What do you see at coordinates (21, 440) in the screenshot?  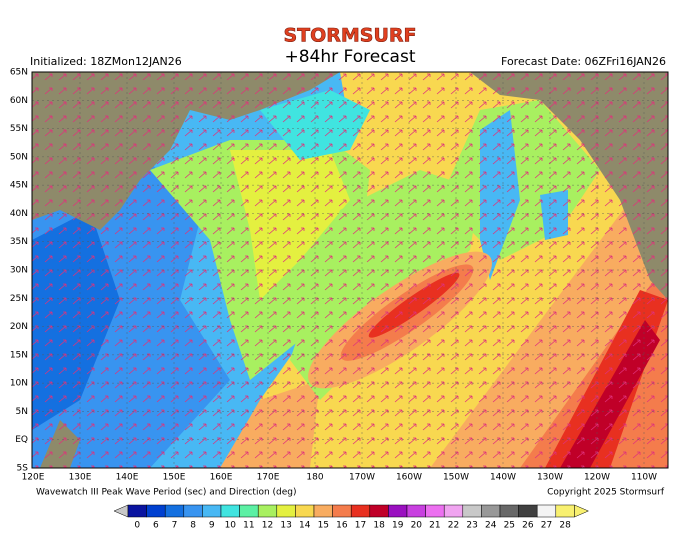 I see `lat-label: EQ` at bounding box center [21, 440].